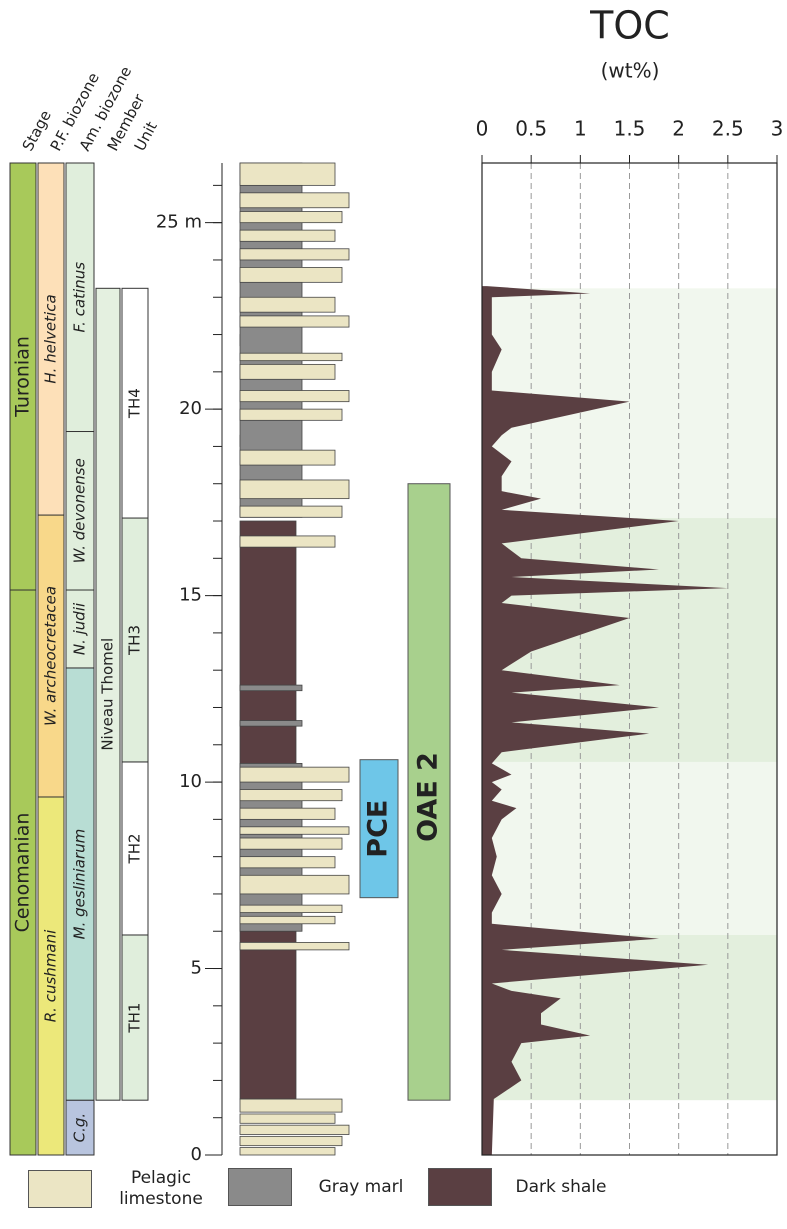  I want to click on zone-label: Niveau Thomel, so click(108, 694).